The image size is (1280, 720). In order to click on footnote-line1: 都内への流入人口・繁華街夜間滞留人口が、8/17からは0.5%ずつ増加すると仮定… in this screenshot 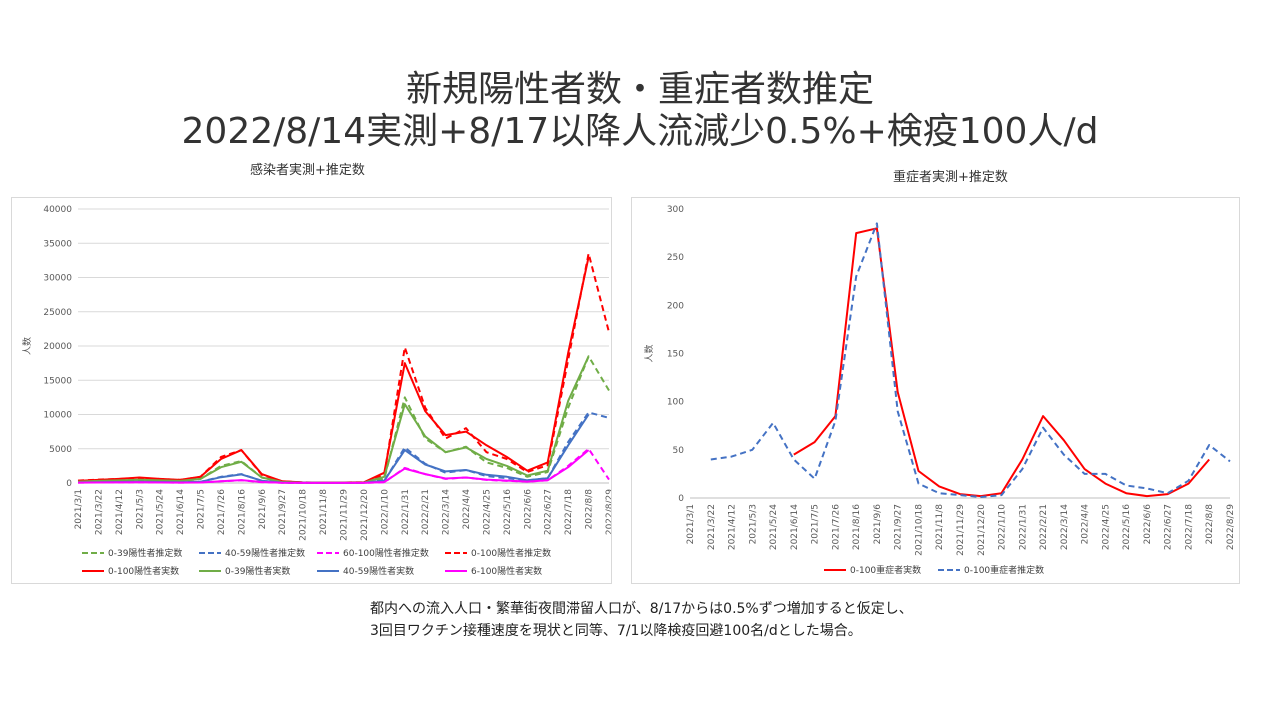, I will do `click(641, 609)`.